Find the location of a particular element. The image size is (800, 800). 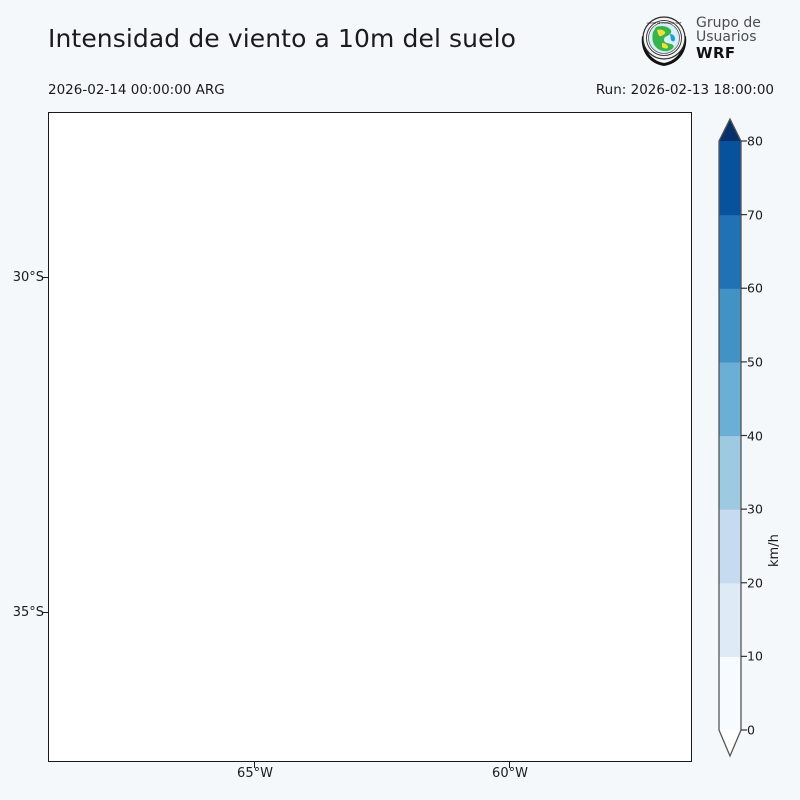

lon-label-60w: 60°W is located at coordinates (510, 773).